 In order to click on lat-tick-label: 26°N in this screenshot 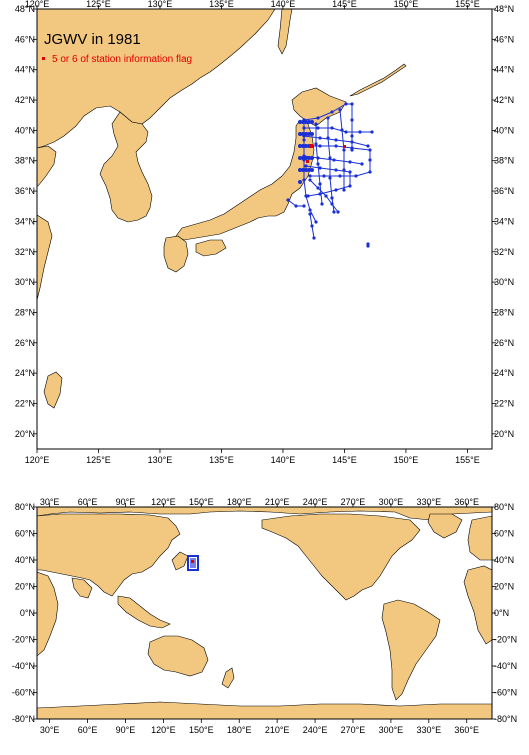, I will do `click(504, 343)`.